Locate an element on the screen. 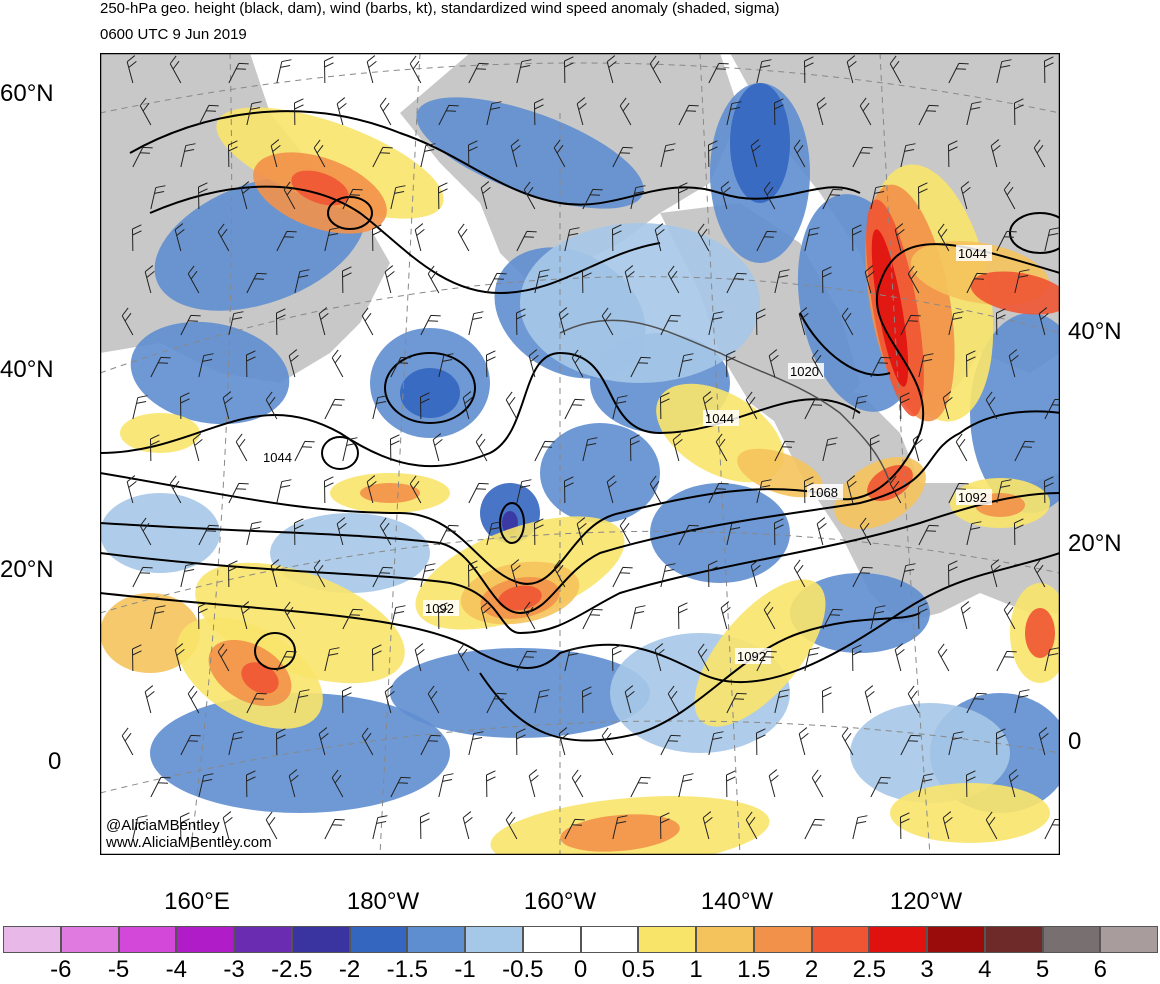 This screenshot has height=984, width=1160. lon-label-160w: 160°W is located at coordinates (560, 901).